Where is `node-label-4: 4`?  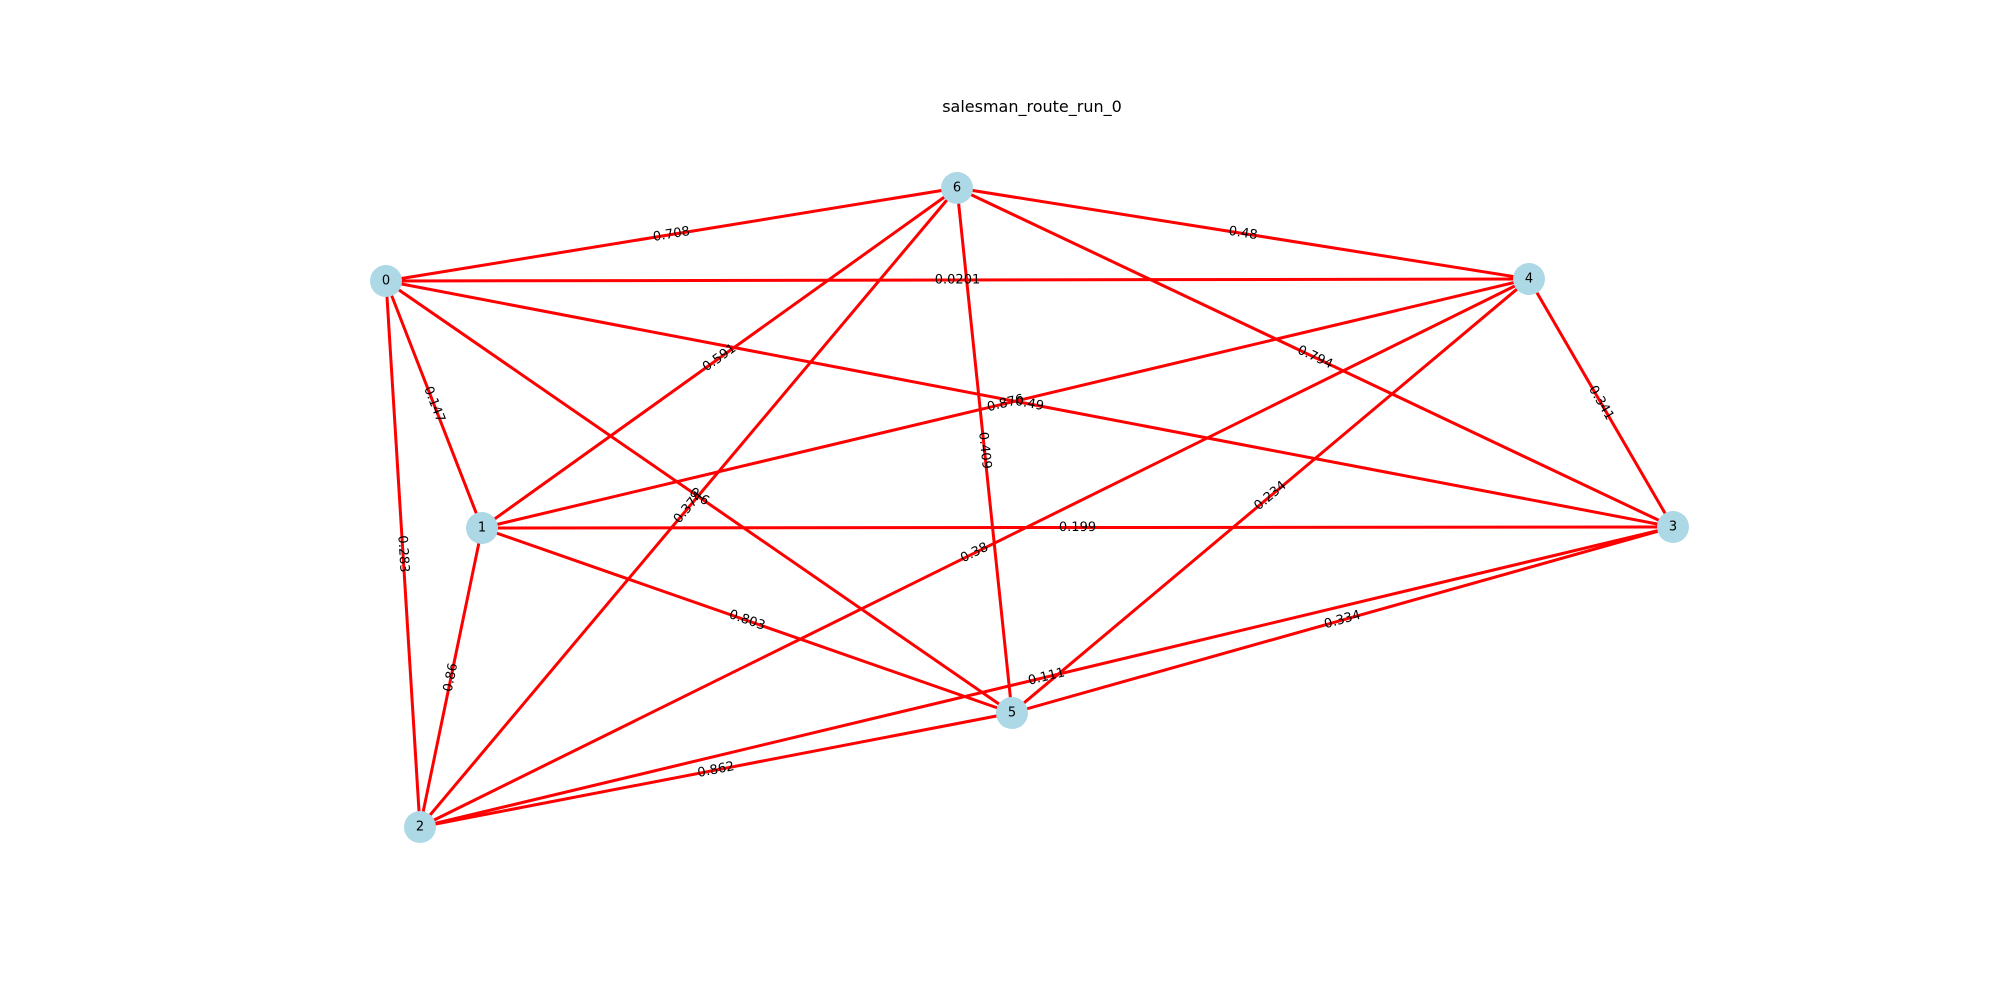 node-label-4: 4 is located at coordinates (1529, 279).